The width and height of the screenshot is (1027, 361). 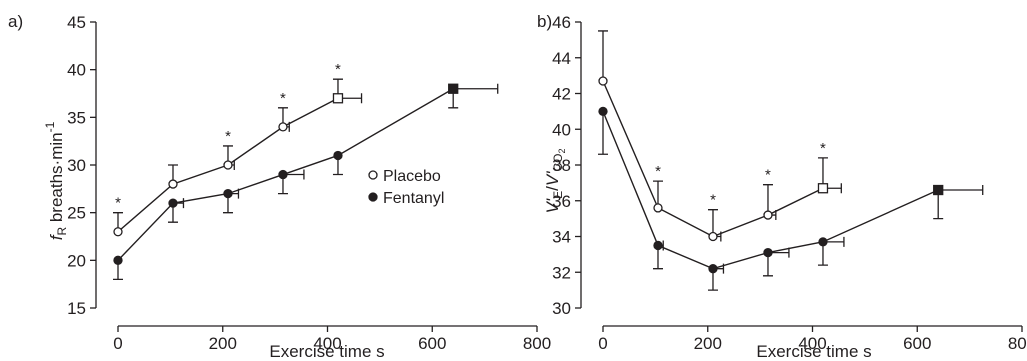 I want to click on panel-b-y-tick-label: 46, so click(x=561, y=22).